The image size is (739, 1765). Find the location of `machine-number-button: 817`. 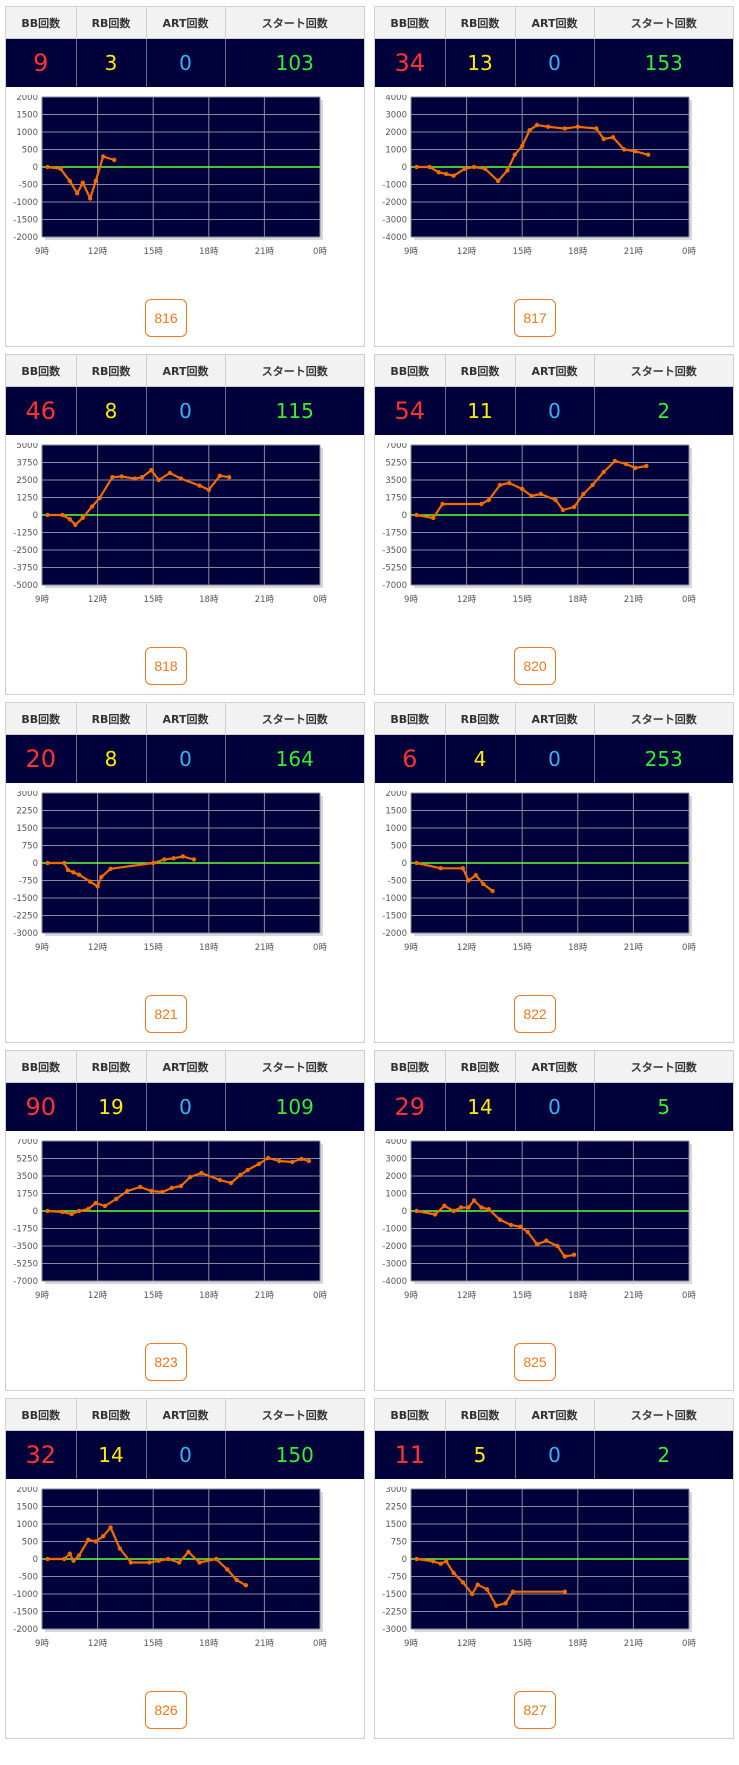

machine-number-button: 817 is located at coordinates (535, 318).